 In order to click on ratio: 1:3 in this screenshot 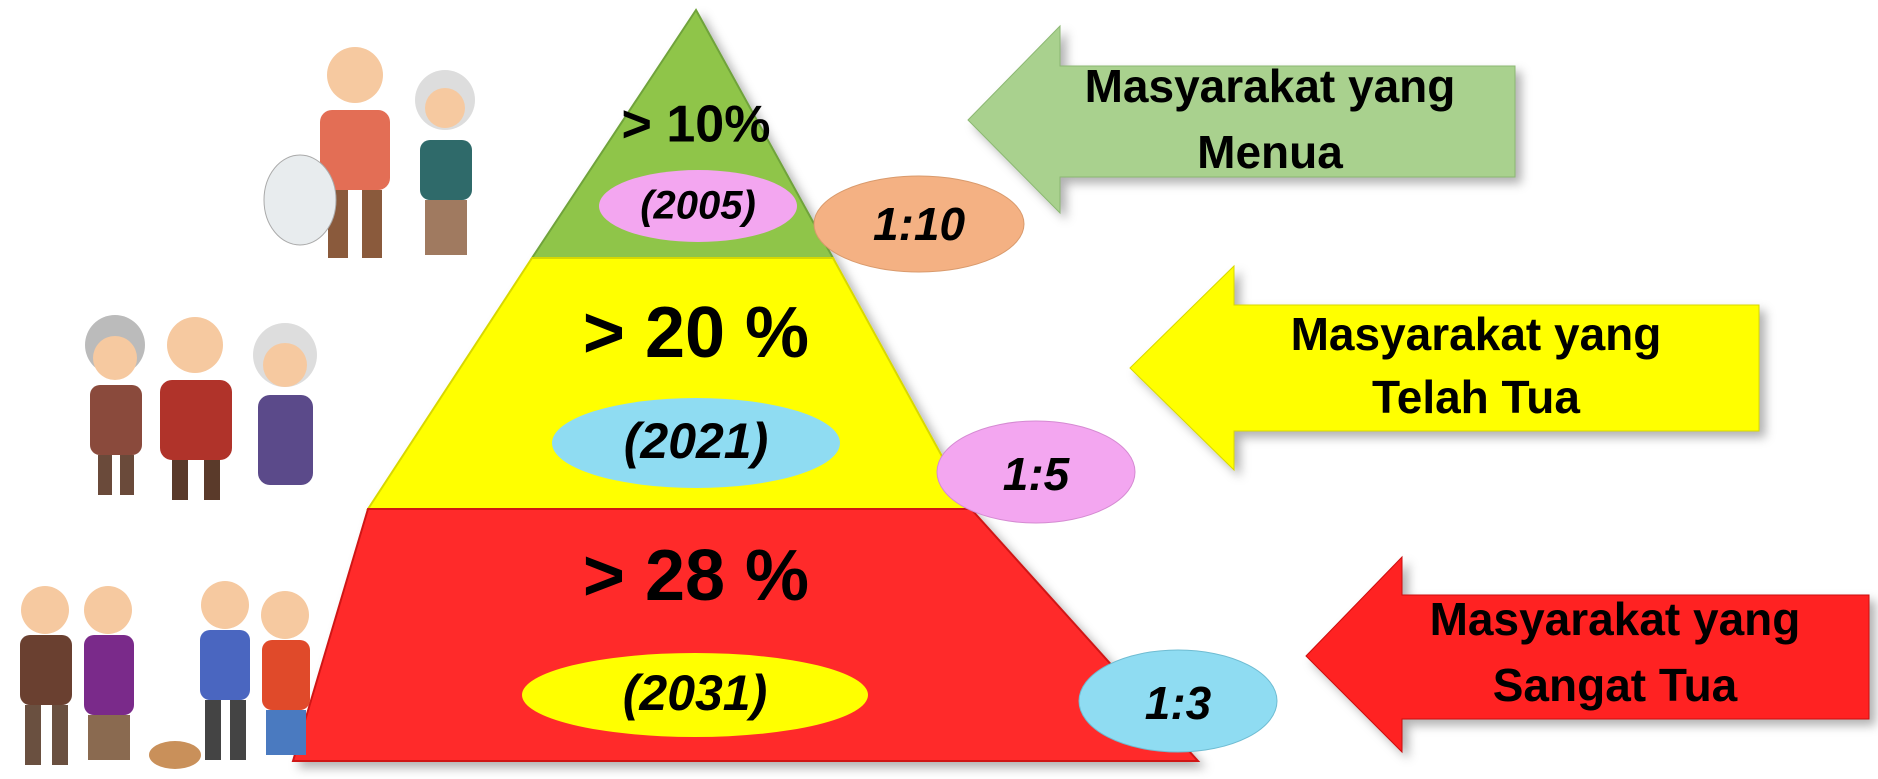, I will do `click(1178, 703)`.